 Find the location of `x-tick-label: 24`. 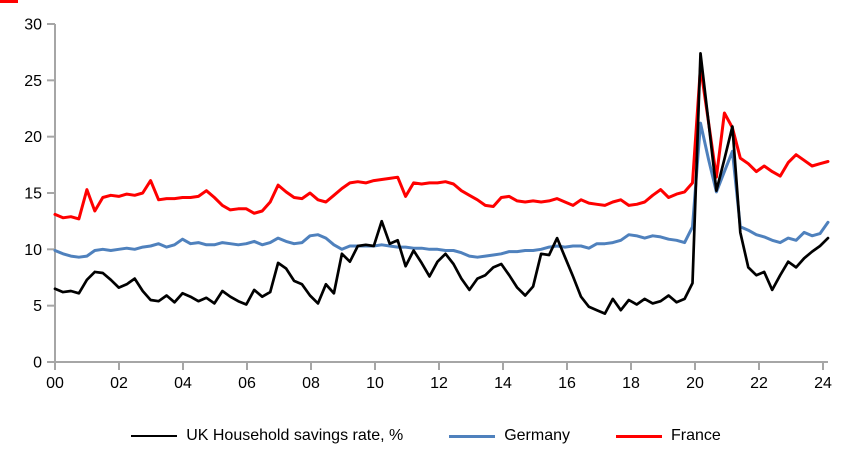

x-tick-label: 24 is located at coordinates (823, 383).